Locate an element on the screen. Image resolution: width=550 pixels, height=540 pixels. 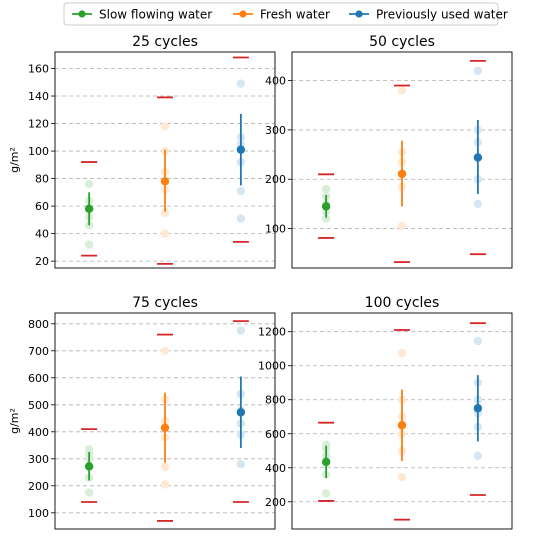
y-tick-label: 80 is located at coordinates (42, 179).